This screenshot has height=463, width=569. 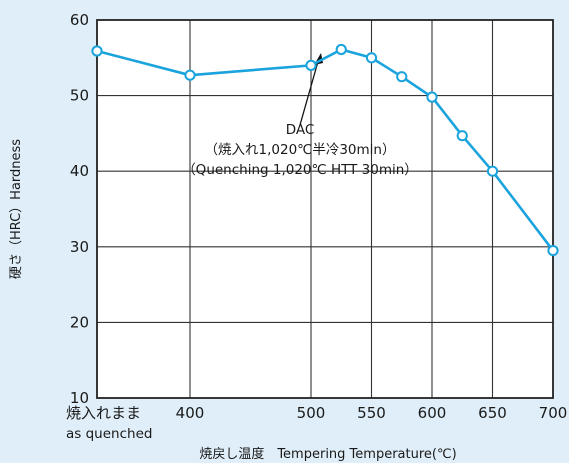 I want to click on y-tick-label-20: 20, so click(x=79, y=322).